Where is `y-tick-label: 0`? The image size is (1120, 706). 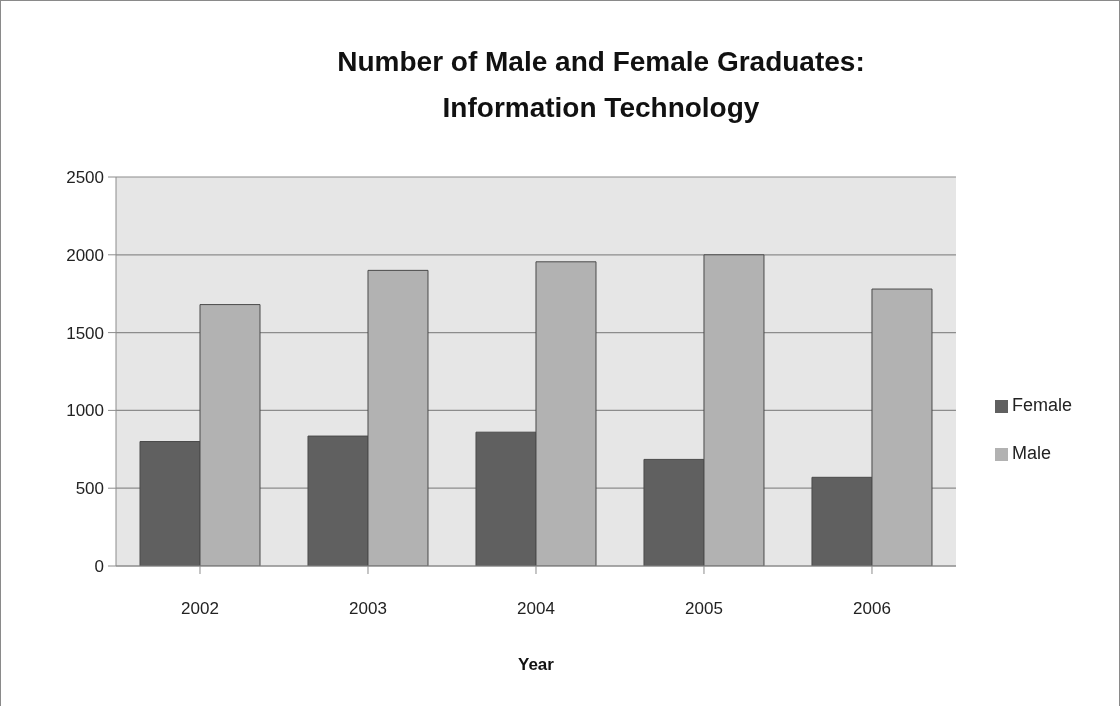
y-tick-label: 0 is located at coordinates (99, 567).